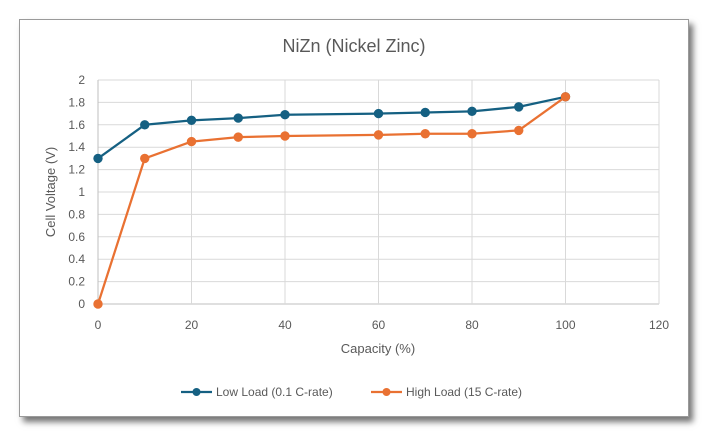  I want to click on y-tick-label: 1.4, so click(76, 147).